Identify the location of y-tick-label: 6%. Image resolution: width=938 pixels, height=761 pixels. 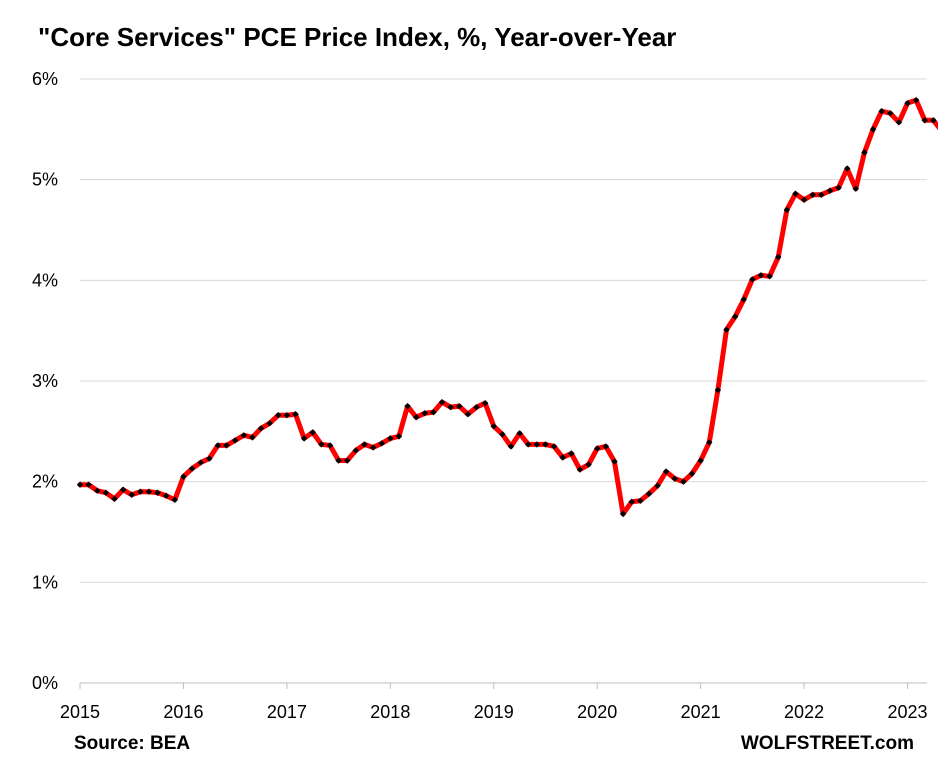
(45, 79).